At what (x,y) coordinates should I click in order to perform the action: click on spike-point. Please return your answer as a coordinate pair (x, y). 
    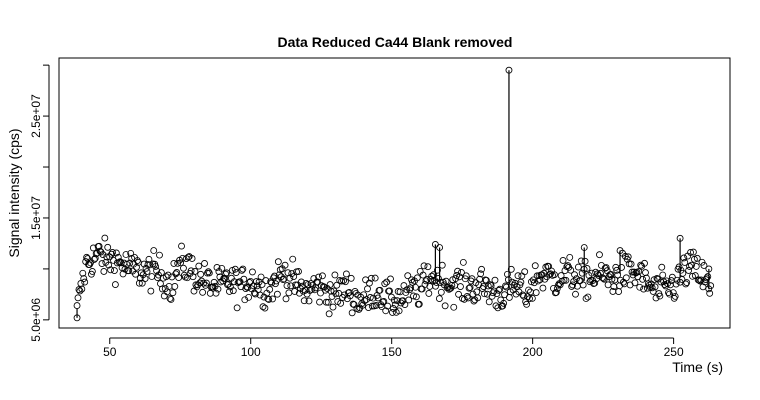
    Looking at the image, I should click on (709, 269).